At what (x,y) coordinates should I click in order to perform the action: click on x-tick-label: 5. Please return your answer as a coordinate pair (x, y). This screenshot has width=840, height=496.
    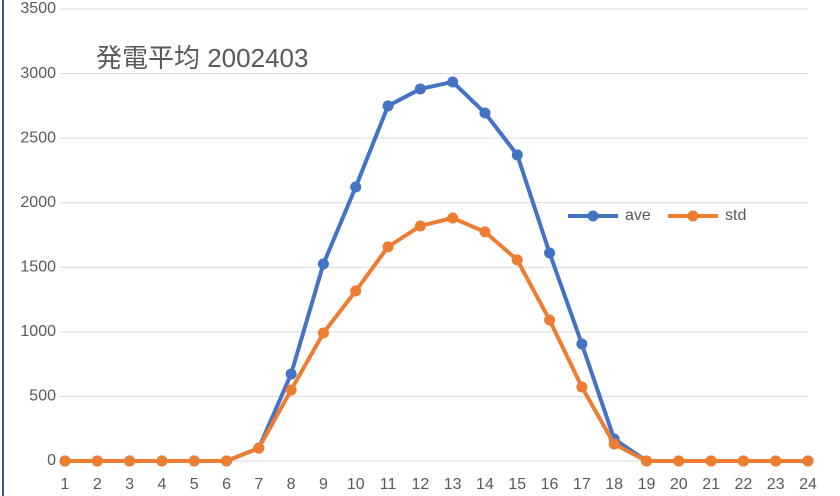
    Looking at the image, I should click on (194, 484).